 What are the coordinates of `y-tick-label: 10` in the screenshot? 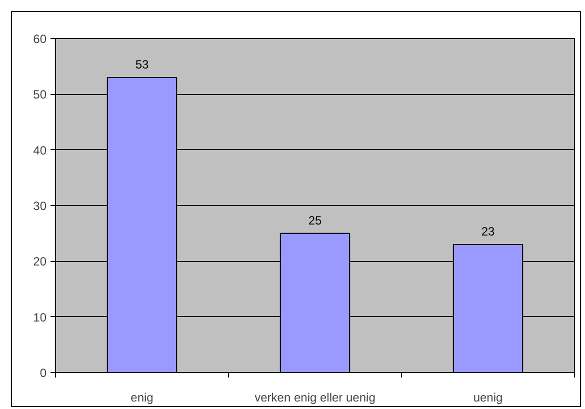 It's located at (40, 317).